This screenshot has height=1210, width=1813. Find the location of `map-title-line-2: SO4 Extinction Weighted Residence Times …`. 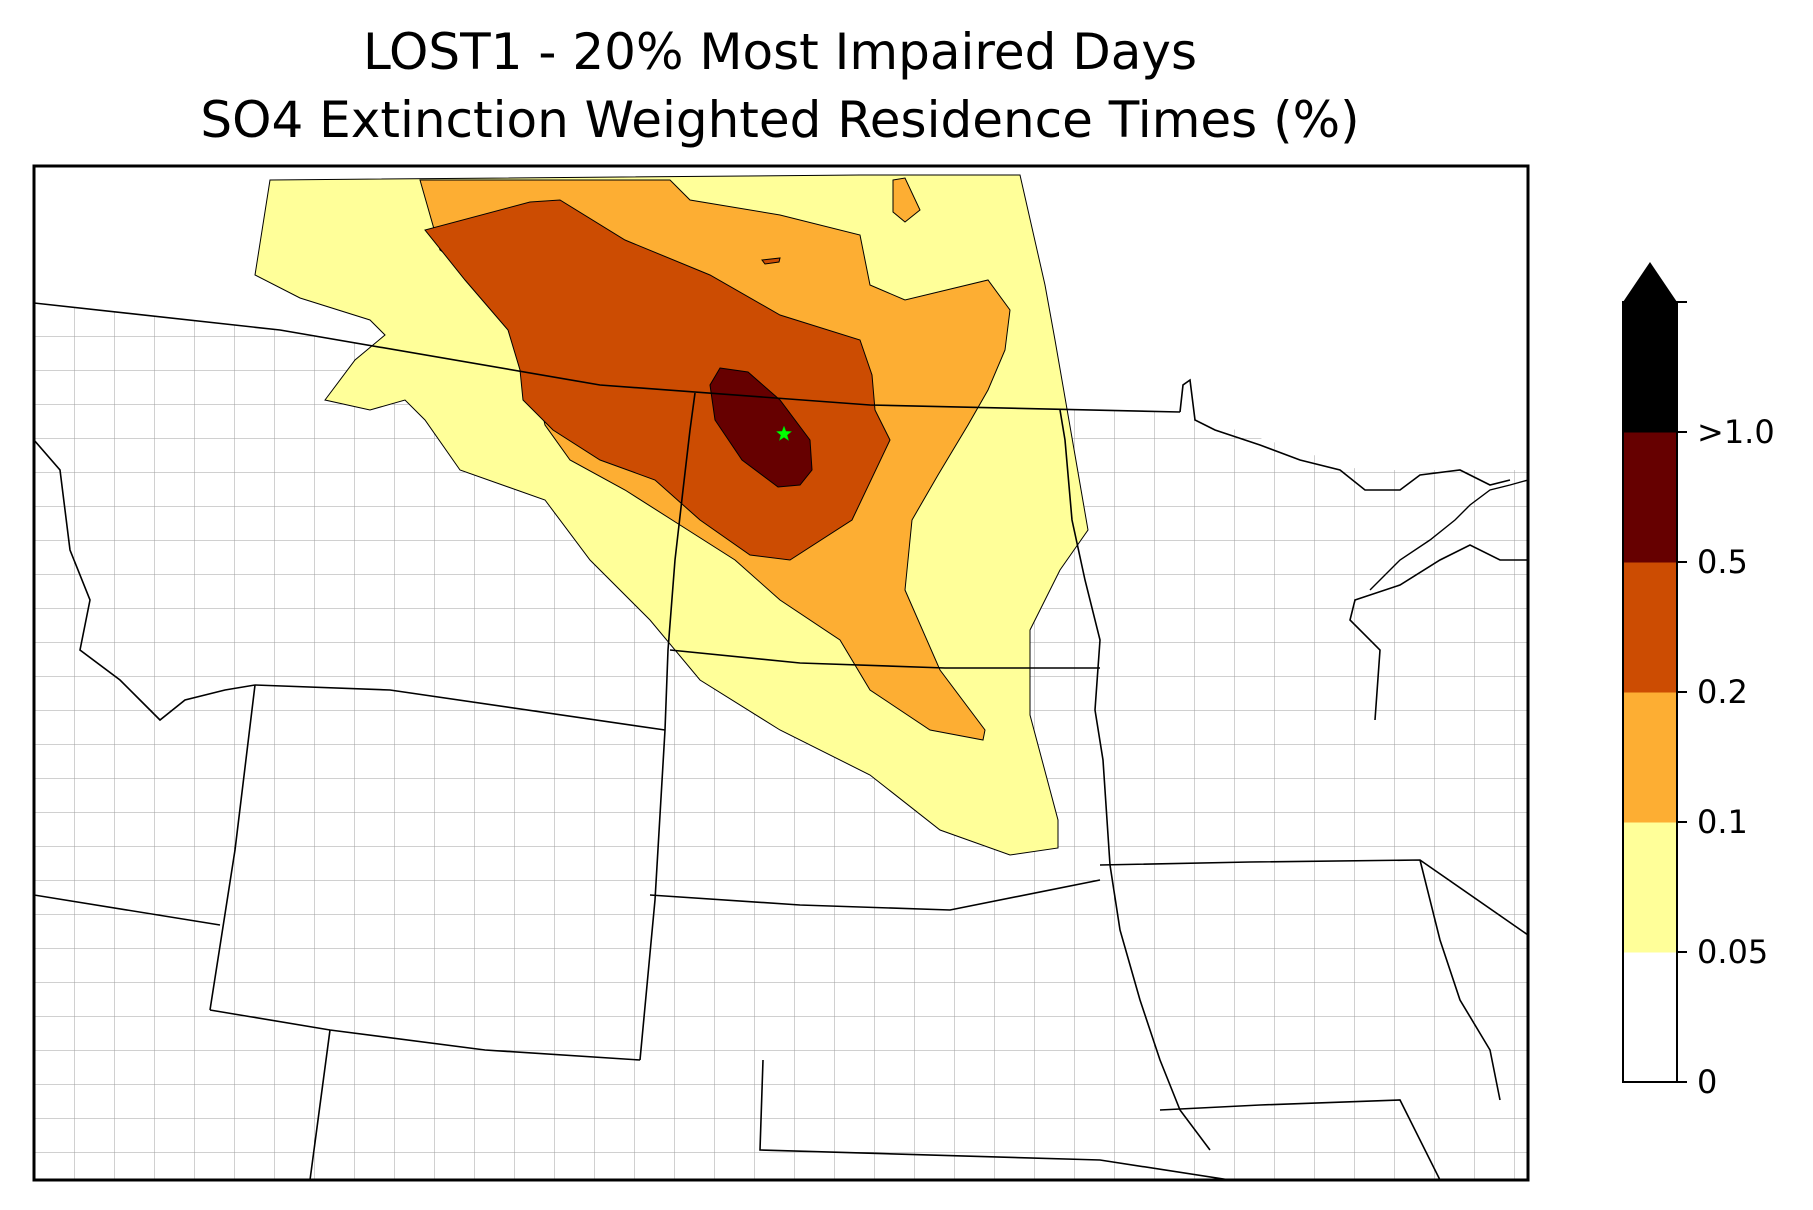

map-title-line-2: SO4 Extinction Weighted Residence Times … is located at coordinates (780, 120).